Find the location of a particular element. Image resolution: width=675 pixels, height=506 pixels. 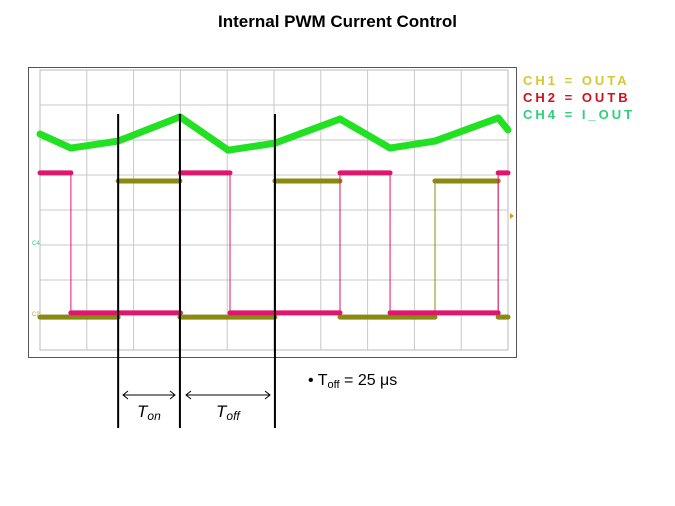

toff-arrow-icon is located at coordinates (228, 395).